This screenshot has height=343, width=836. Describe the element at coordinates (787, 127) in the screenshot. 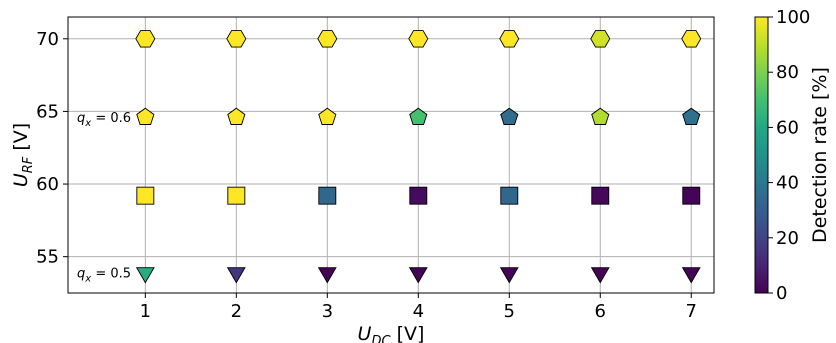

I see `colorbar-tick-label-60: 60` at that location.